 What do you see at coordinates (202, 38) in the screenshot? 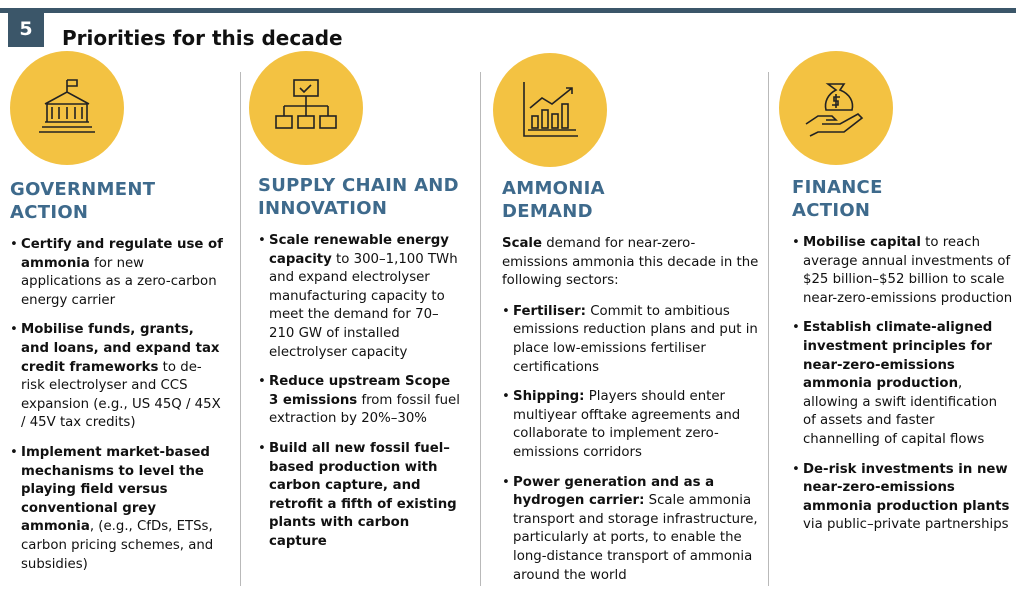
I see `page-title: Priorities for this decade` at bounding box center [202, 38].